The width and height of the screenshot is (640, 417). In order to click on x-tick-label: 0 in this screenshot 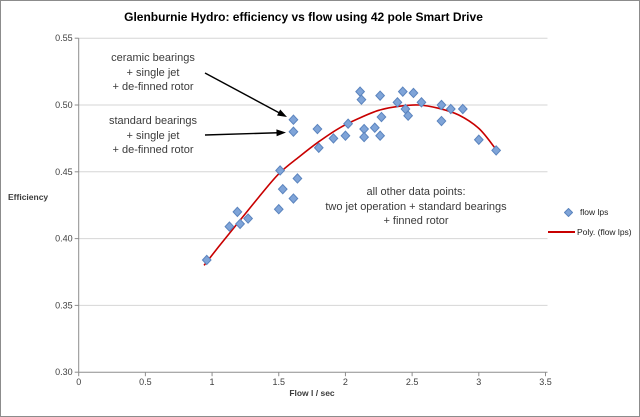, I will do `click(78, 382)`.